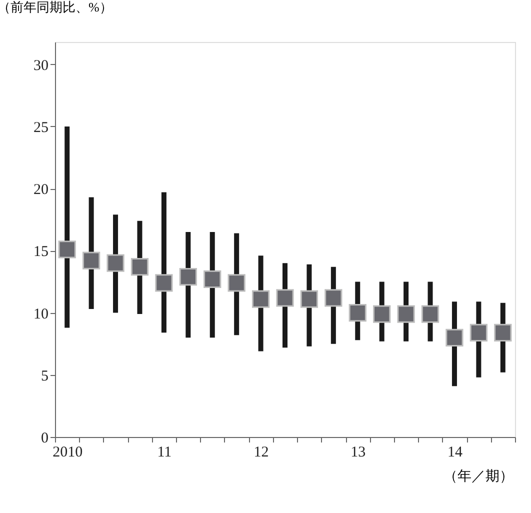 This screenshot has height=513, width=531. I want to click on x-tick-label: 11, so click(164, 452).